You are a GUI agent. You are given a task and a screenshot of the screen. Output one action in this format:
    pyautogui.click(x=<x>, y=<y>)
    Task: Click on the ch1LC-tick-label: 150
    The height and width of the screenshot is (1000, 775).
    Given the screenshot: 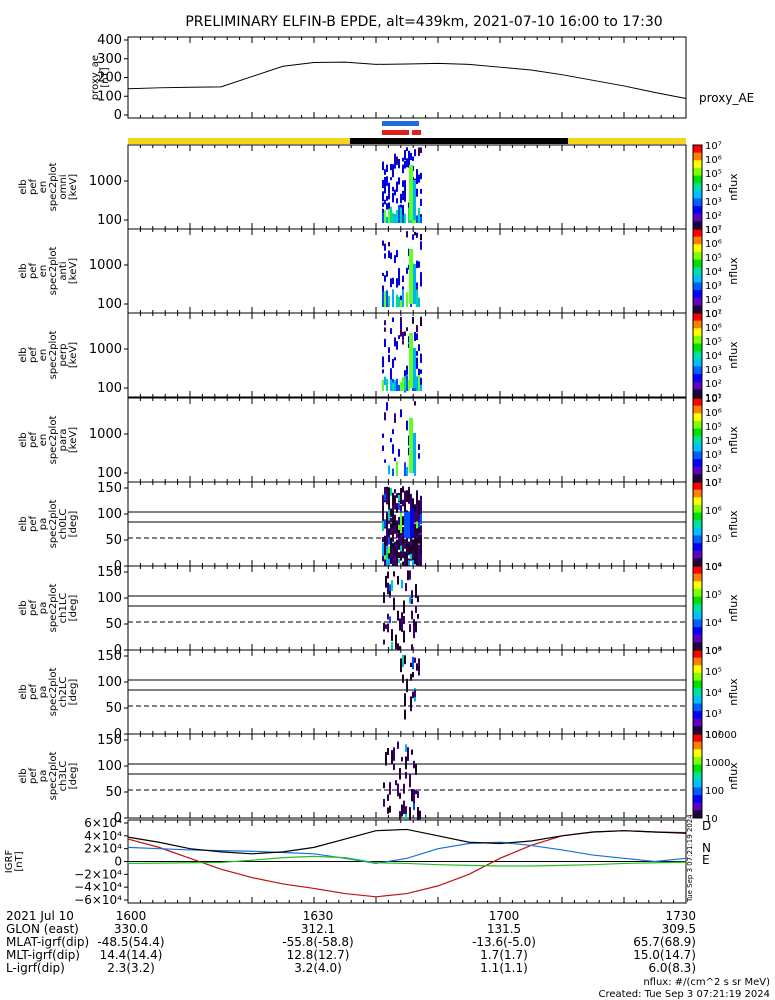 What is the action you would take?
    pyautogui.click(x=109, y=572)
    